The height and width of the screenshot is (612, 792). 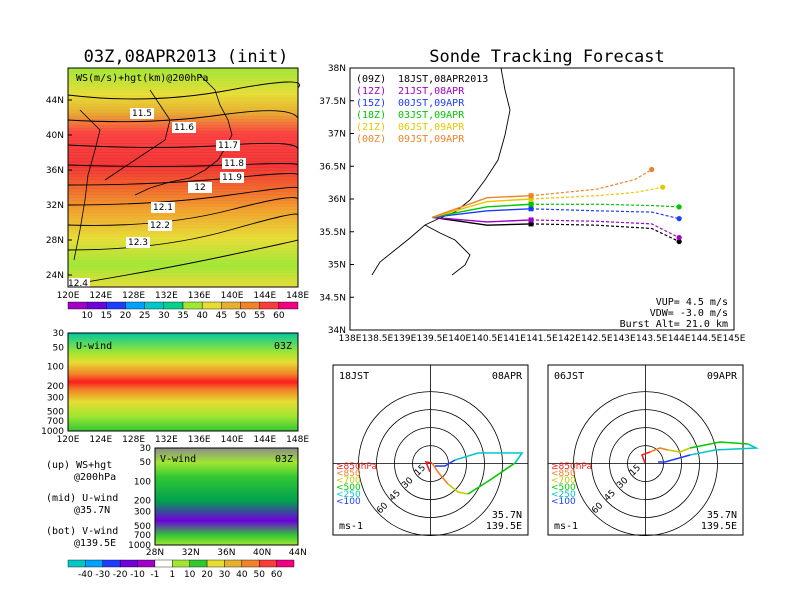 I want to click on launch-utc: (09Z), so click(x=371, y=79).